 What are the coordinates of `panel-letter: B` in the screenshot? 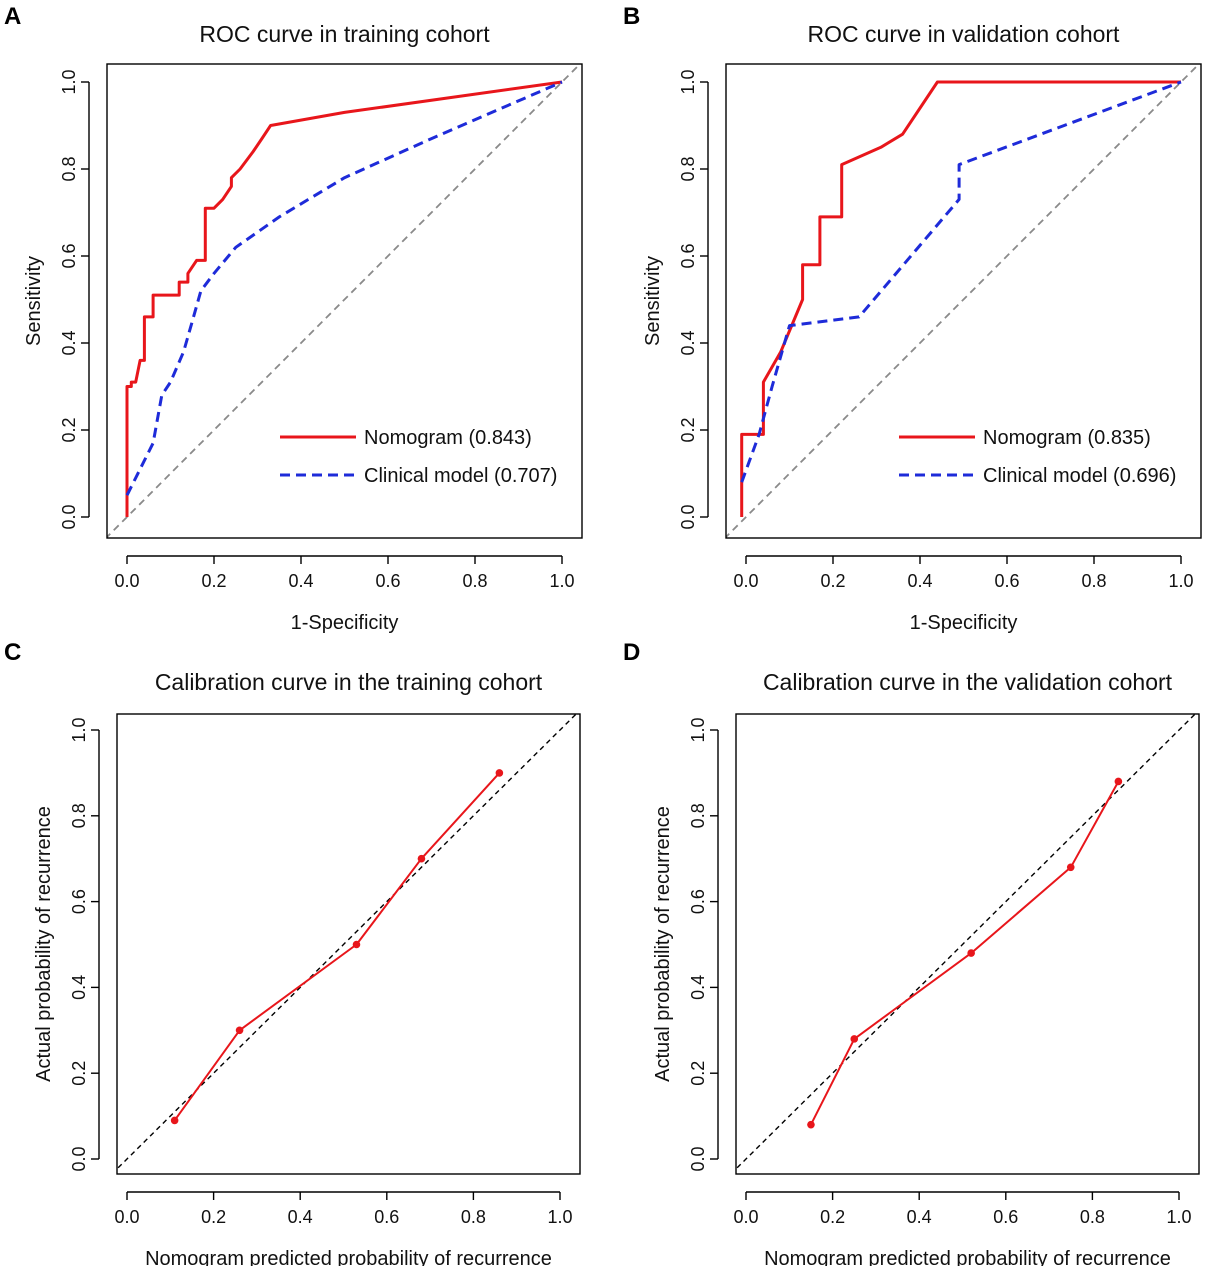 It's located at (631, 16).